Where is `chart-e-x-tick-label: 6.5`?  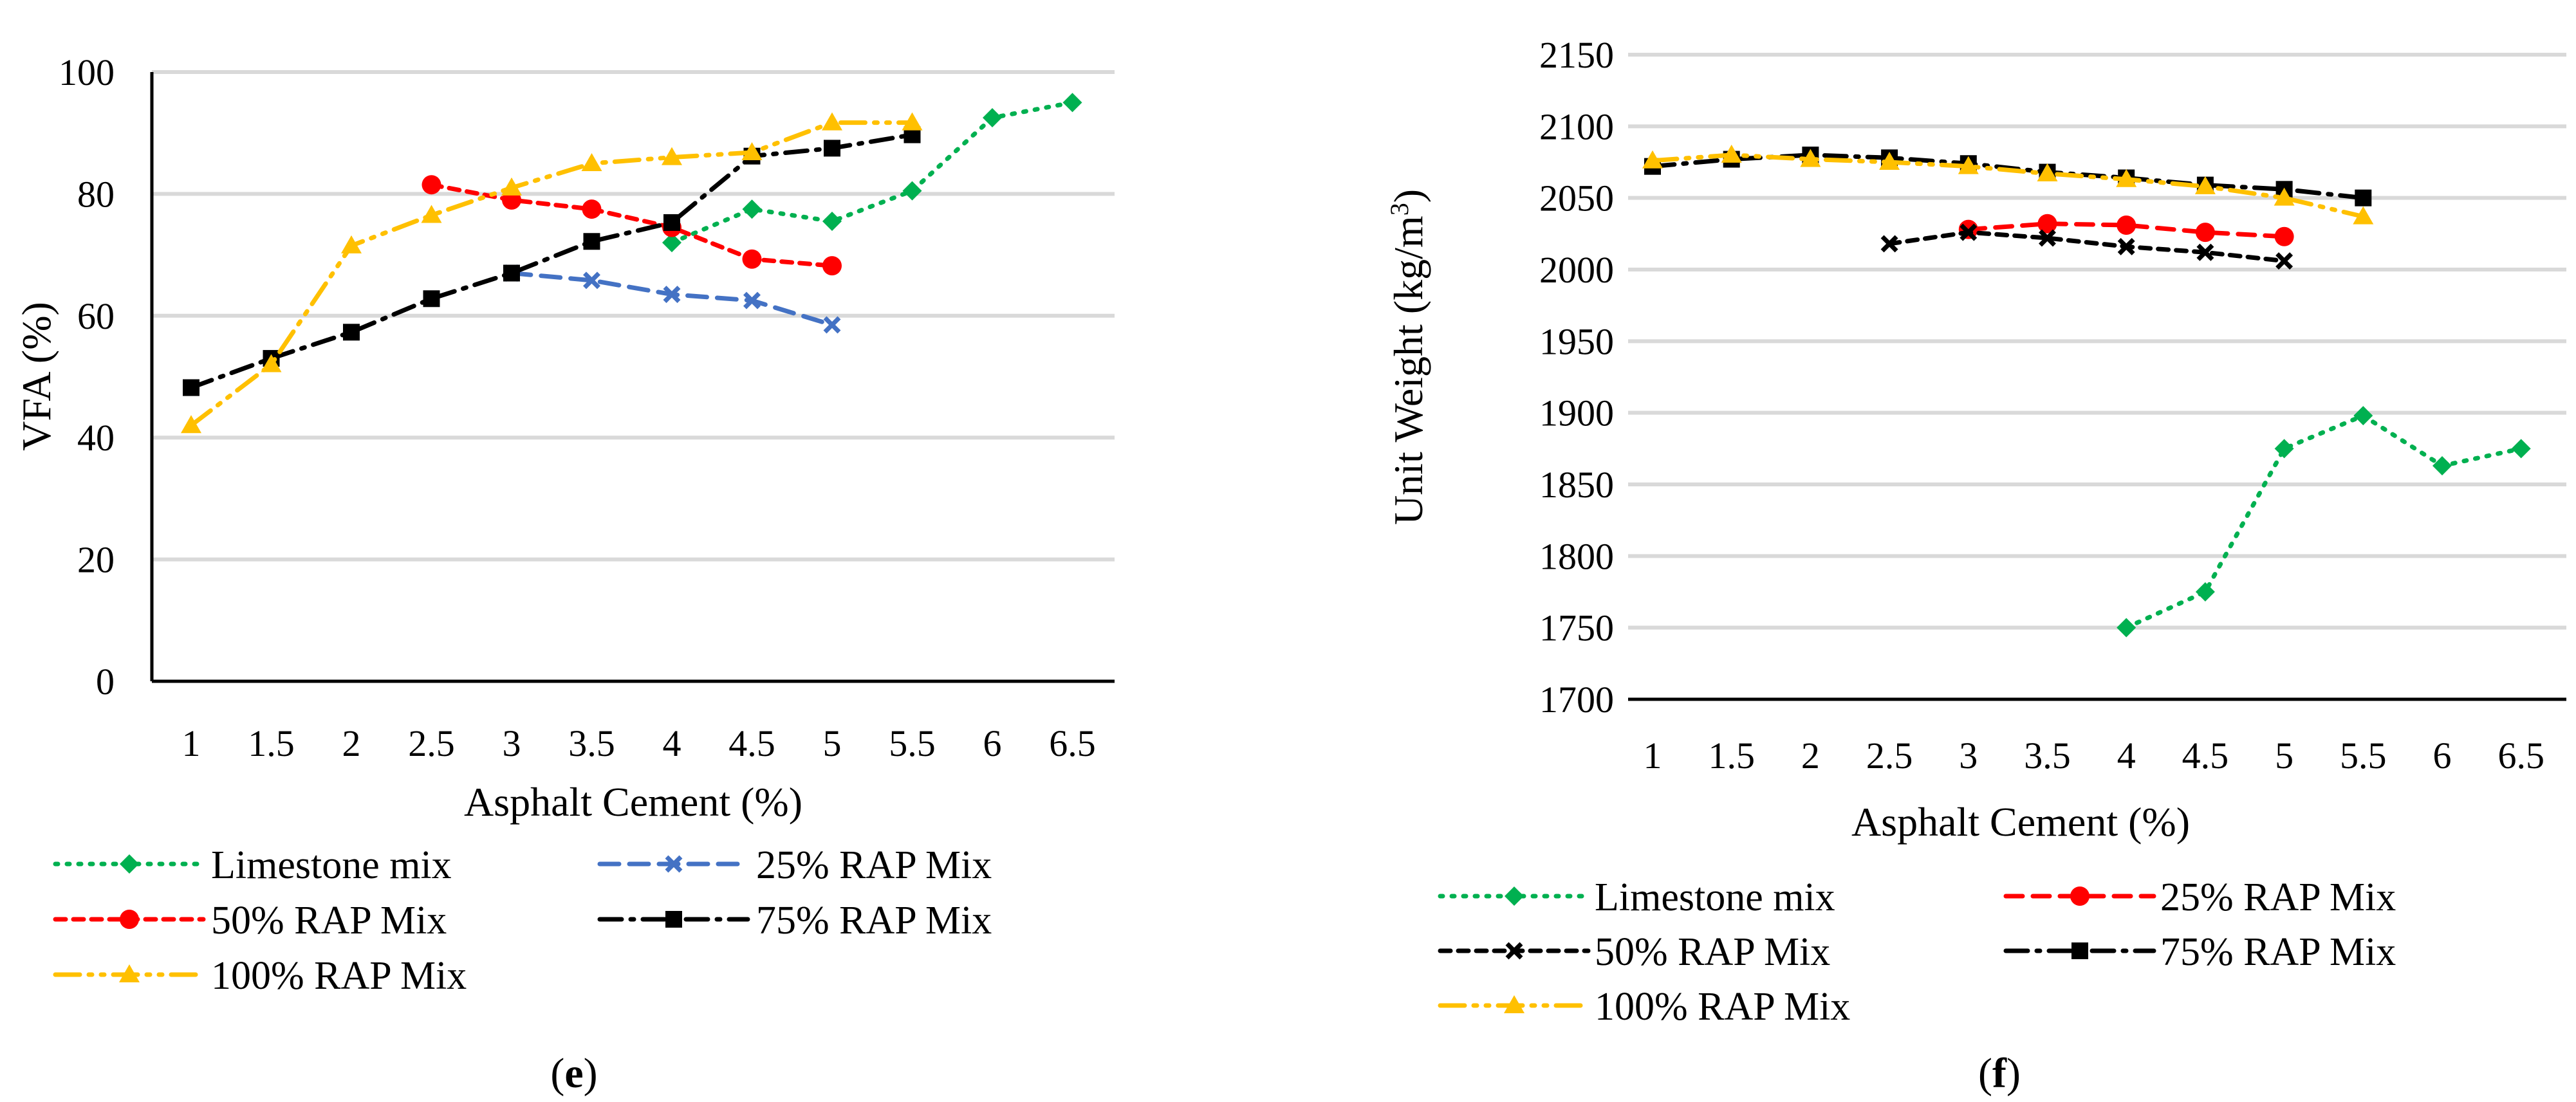
chart-e-x-tick-label: 6.5 is located at coordinates (1072, 743).